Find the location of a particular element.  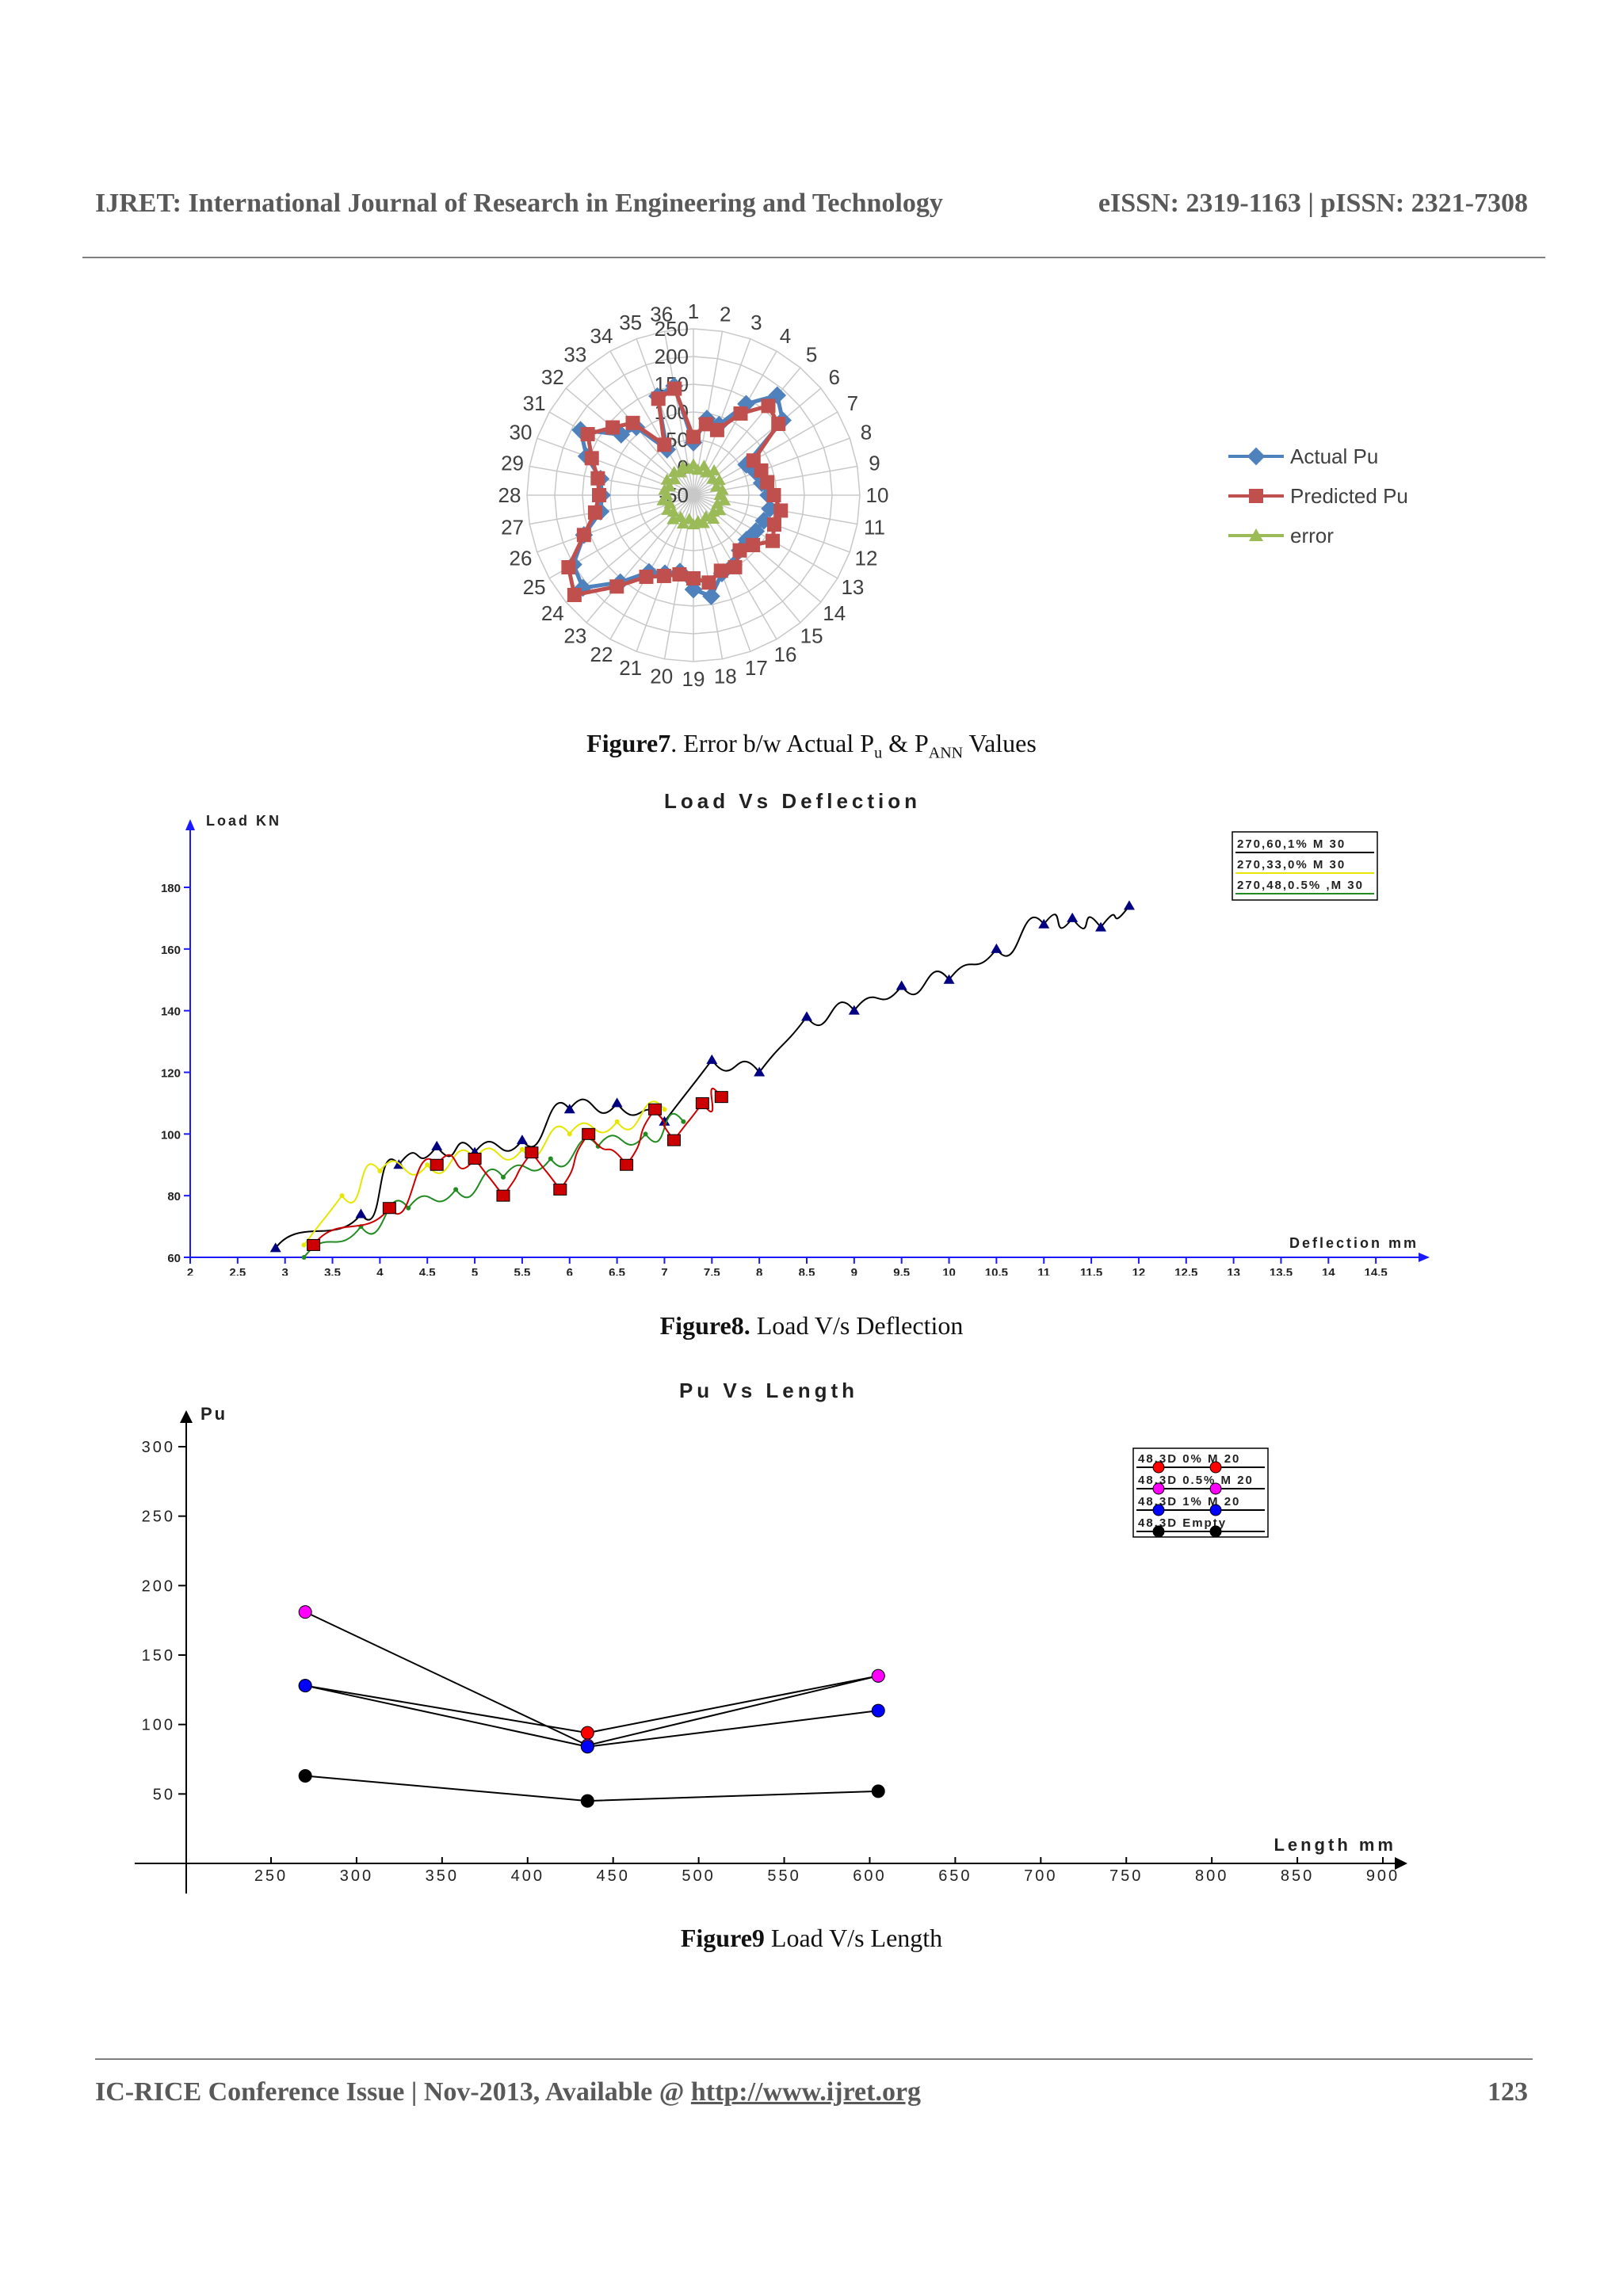

radar-spoke is located at coordinates (629, 441).